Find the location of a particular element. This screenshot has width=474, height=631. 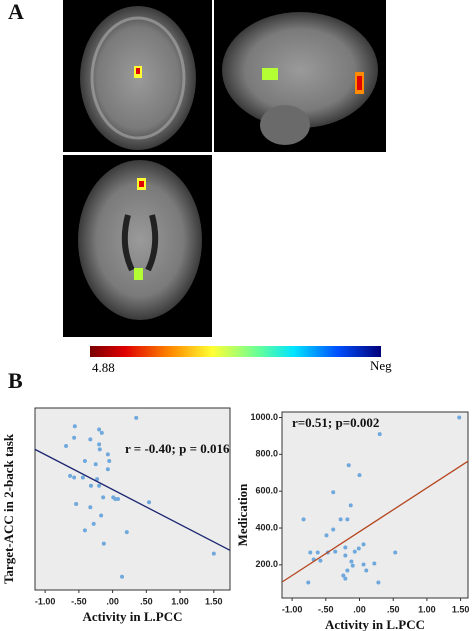

brain-sagittal is located at coordinates (300, 76).